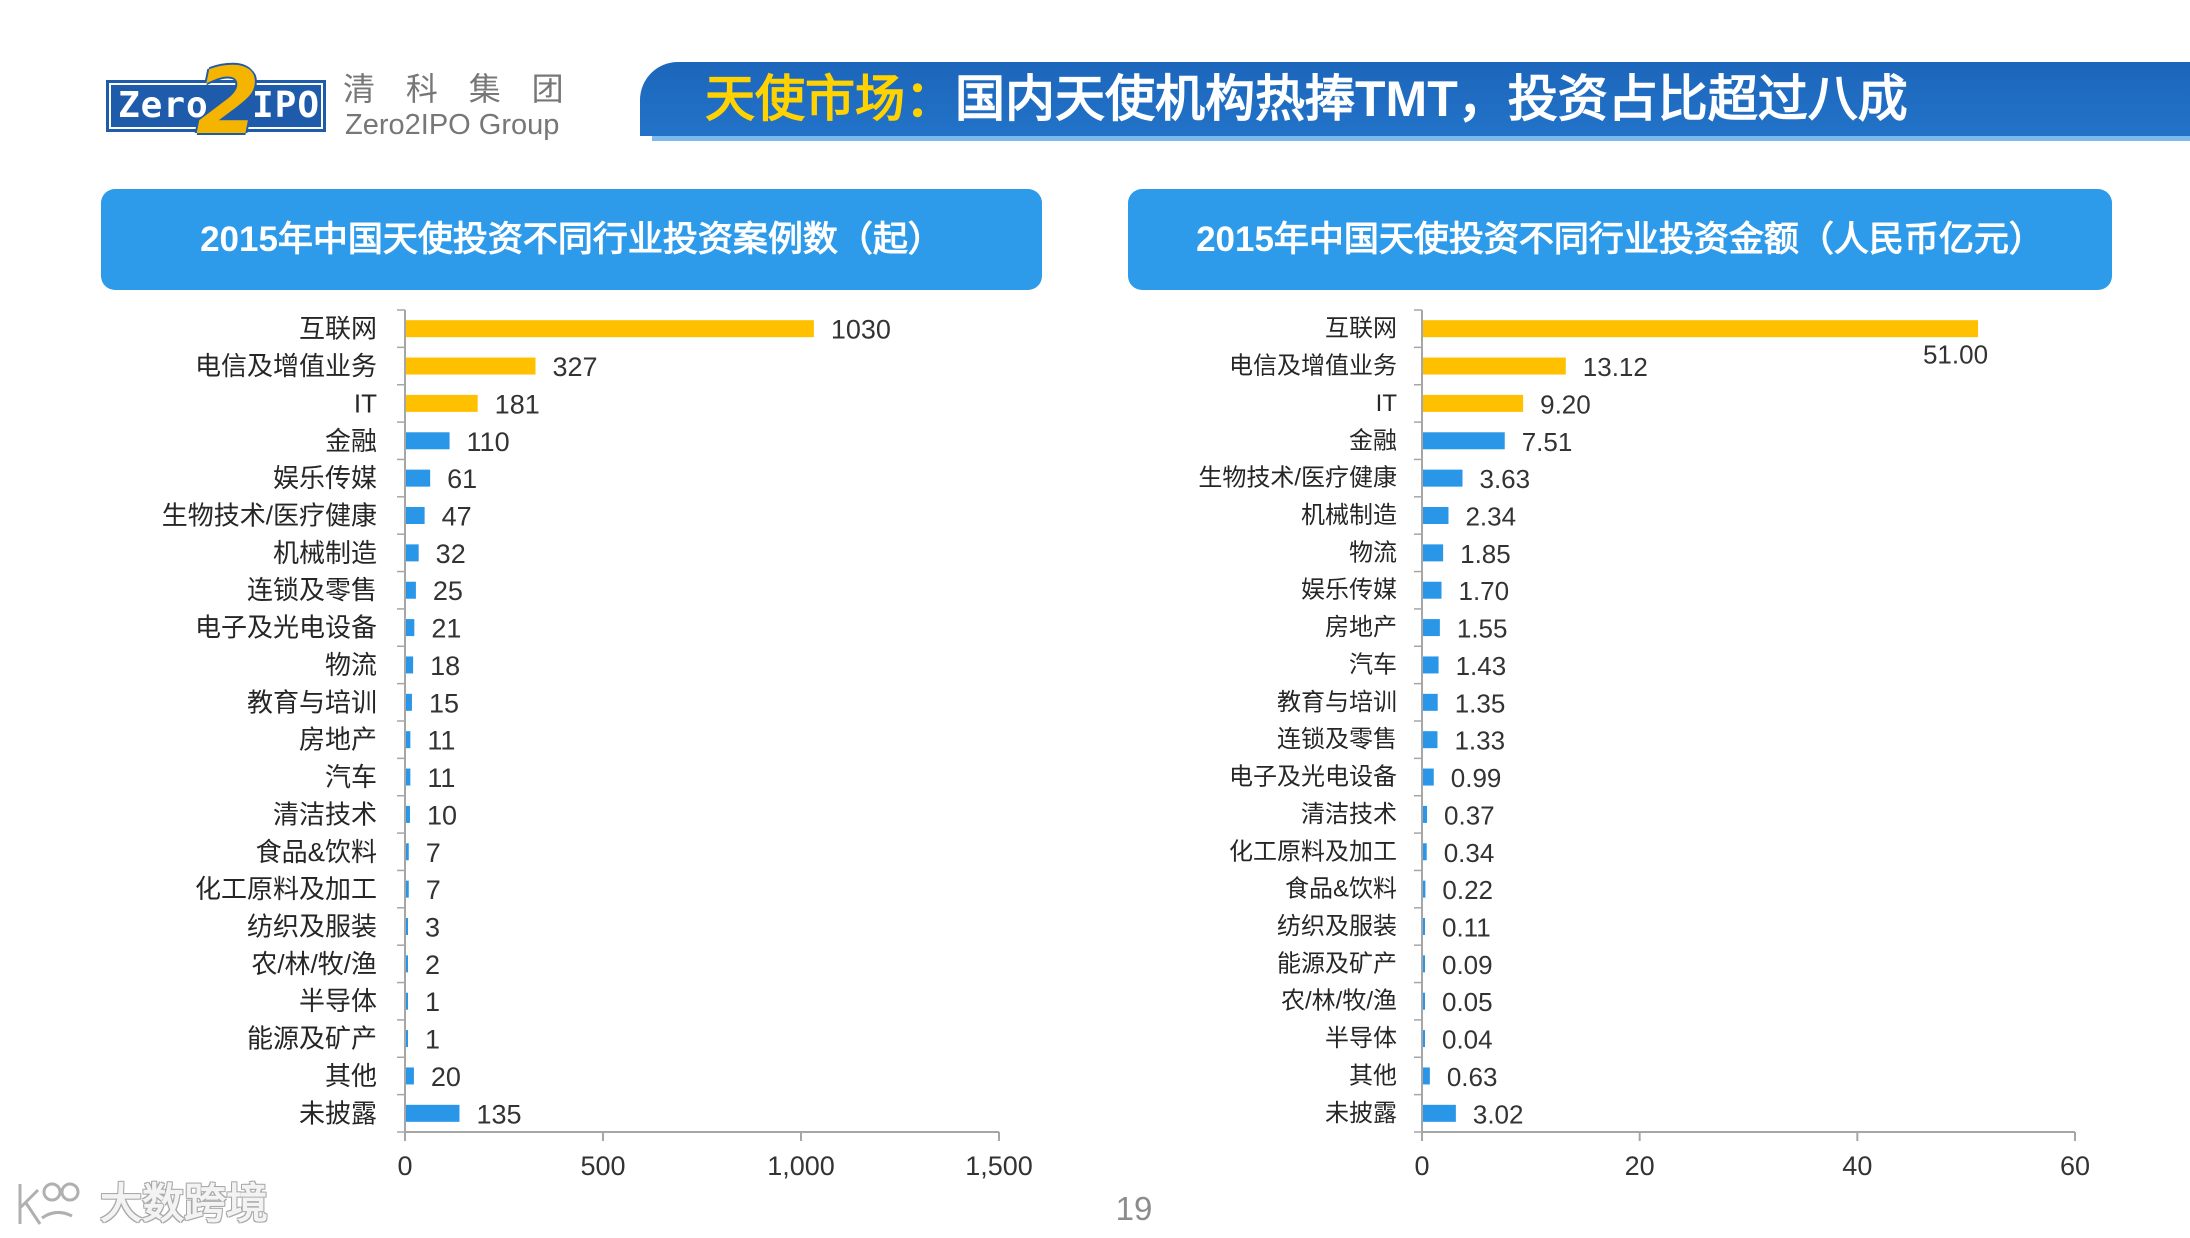 This screenshot has width=2190, height=1238. What do you see at coordinates (1467, 1040) in the screenshot?
I see `value-label: 0.04` at bounding box center [1467, 1040].